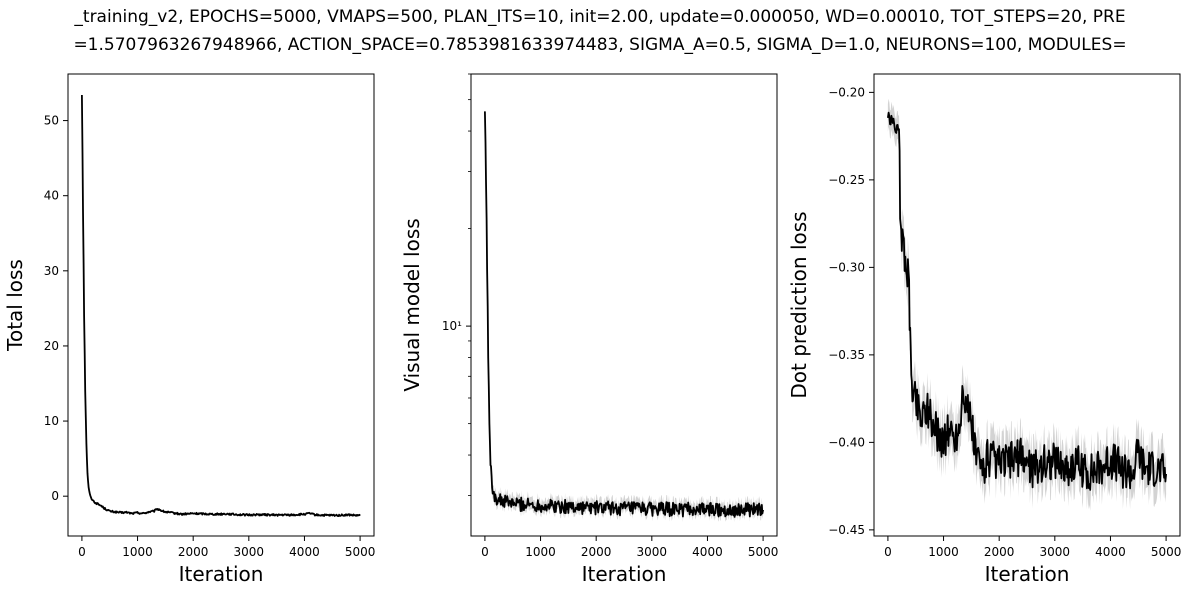 The image size is (1200, 600). Describe the element at coordinates (846, 530) in the screenshot. I see `y-tick-label: −0.45` at that location.